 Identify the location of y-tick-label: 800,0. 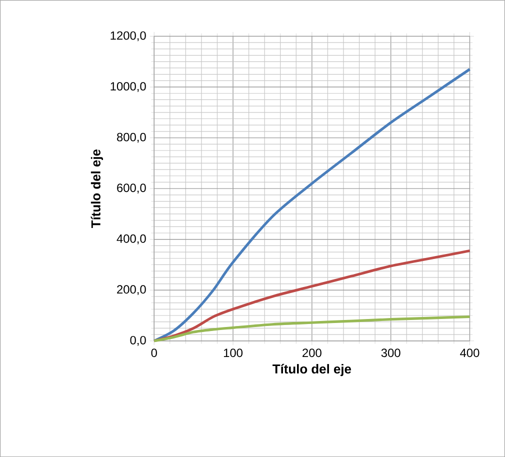
(131, 137).